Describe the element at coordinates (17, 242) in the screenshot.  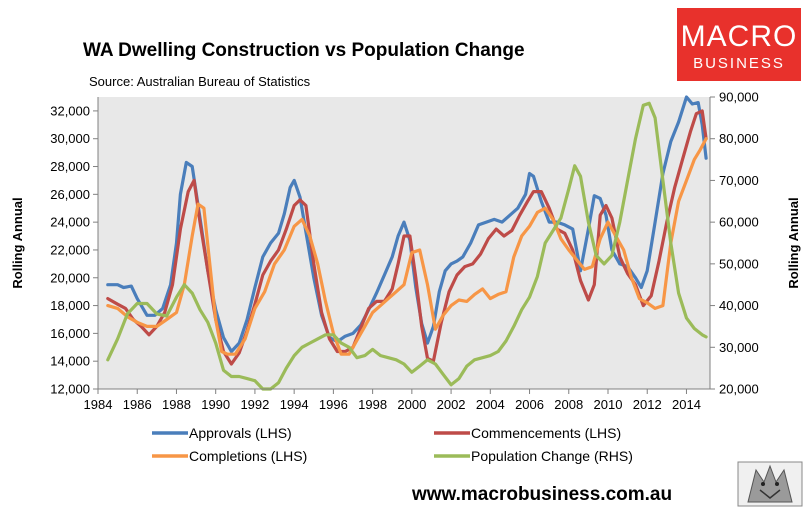
I see `y-axis-label-left: Rolling Annual` at that location.